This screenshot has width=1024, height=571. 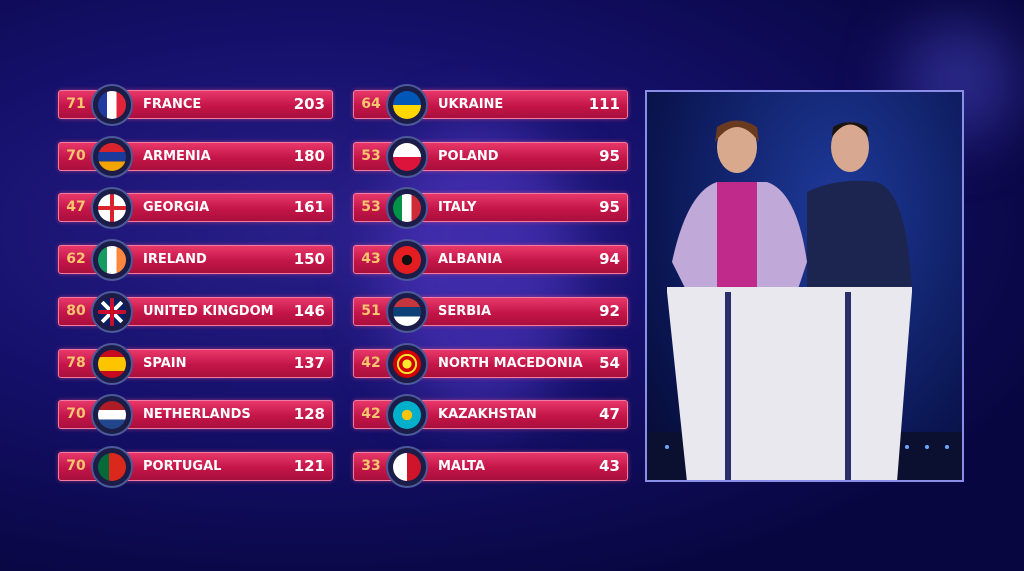 I want to click on total-score: 150, so click(x=309, y=259).